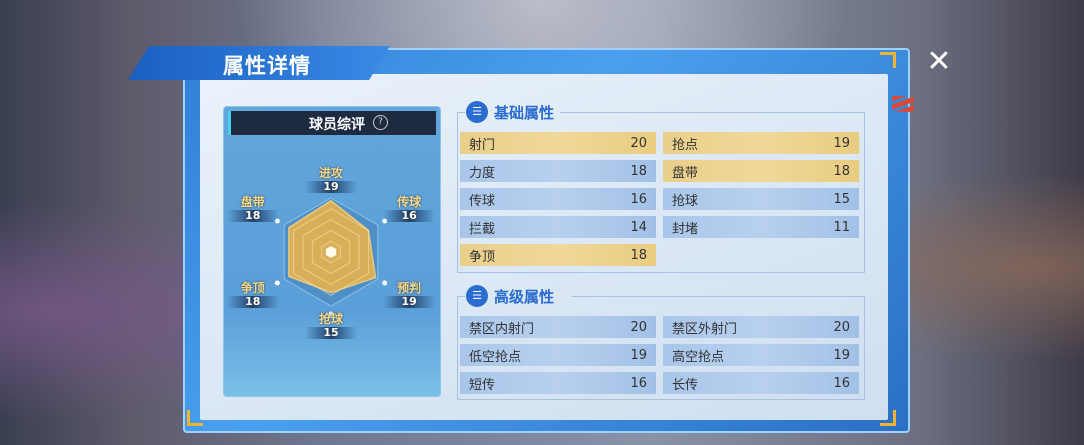 The width and height of the screenshot is (1084, 445). I want to click on attribute-row: 禁区外射门 20, so click(761, 327).